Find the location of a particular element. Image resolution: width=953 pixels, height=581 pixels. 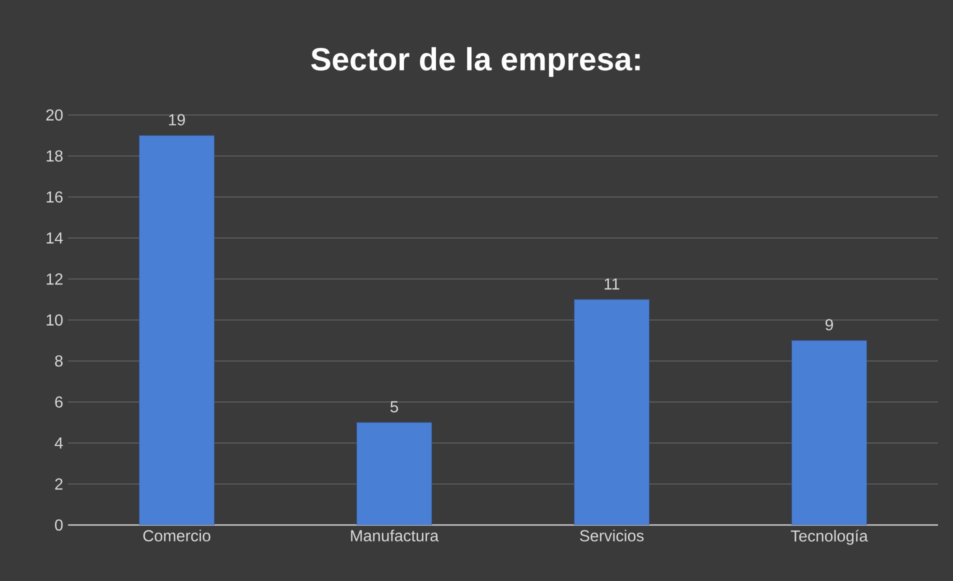

x-tick-label: Comercio is located at coordinates (176, 536).